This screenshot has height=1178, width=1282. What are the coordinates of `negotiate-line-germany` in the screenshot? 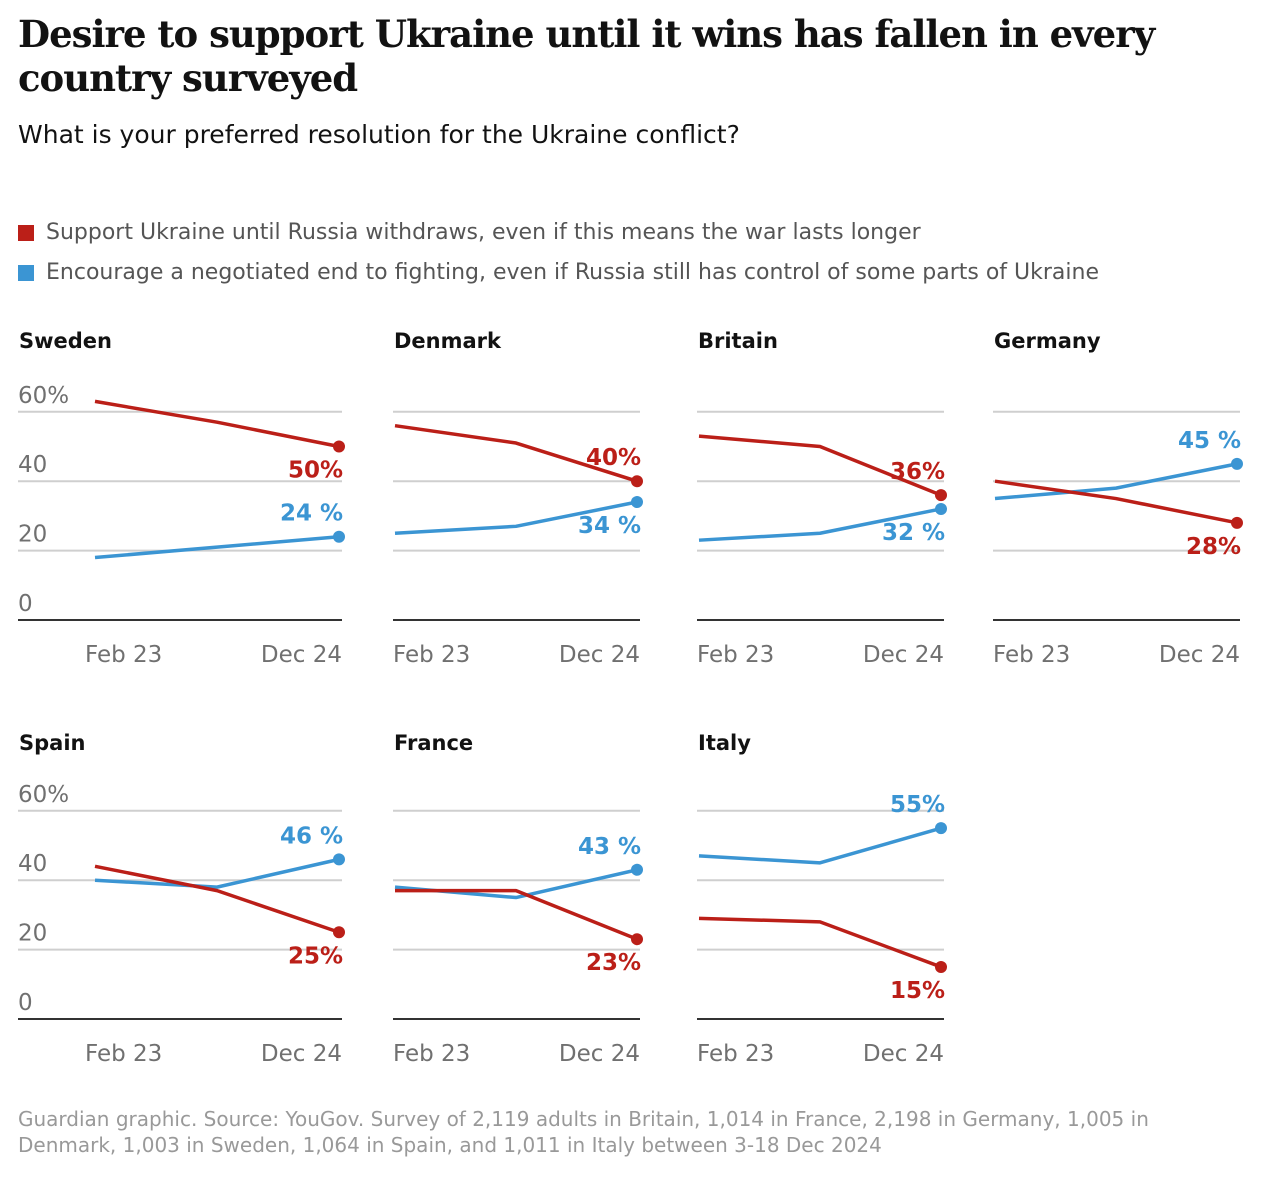 It's located at (1116, 481).